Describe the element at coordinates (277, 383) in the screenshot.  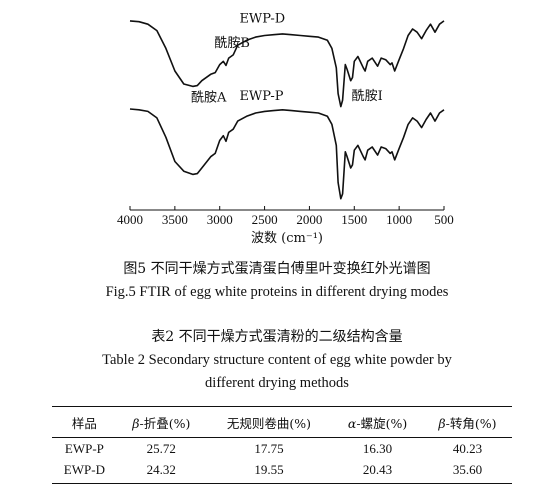
I see `table-title-en-line2: different drying methods` at that location.